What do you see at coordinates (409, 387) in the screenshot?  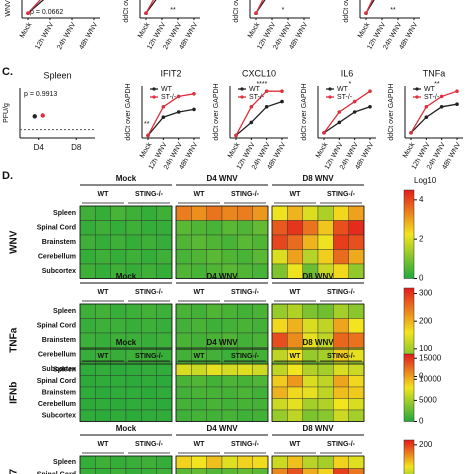 I see `colorbar` at bounding box center [409, 387].